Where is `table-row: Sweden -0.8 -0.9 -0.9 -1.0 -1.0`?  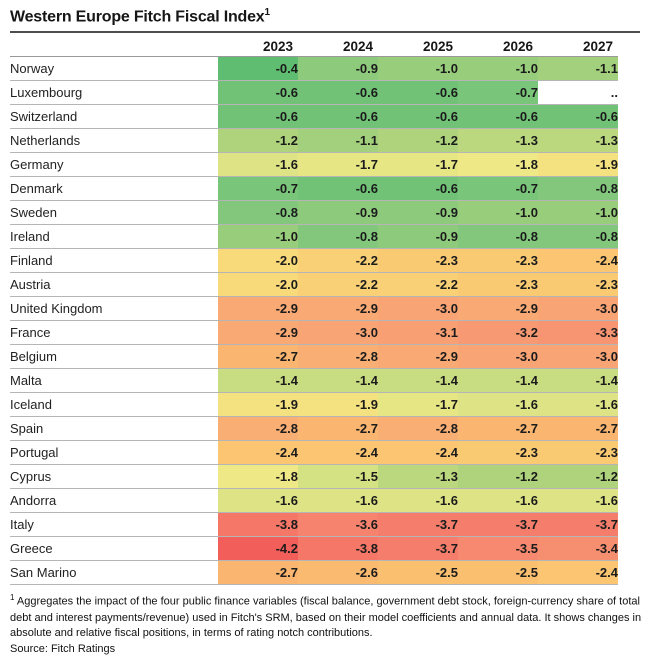
table-row: Sweden -0.8 -0.9 -0.9 -1.0 -1.0 is located at coordinates (314, 213).